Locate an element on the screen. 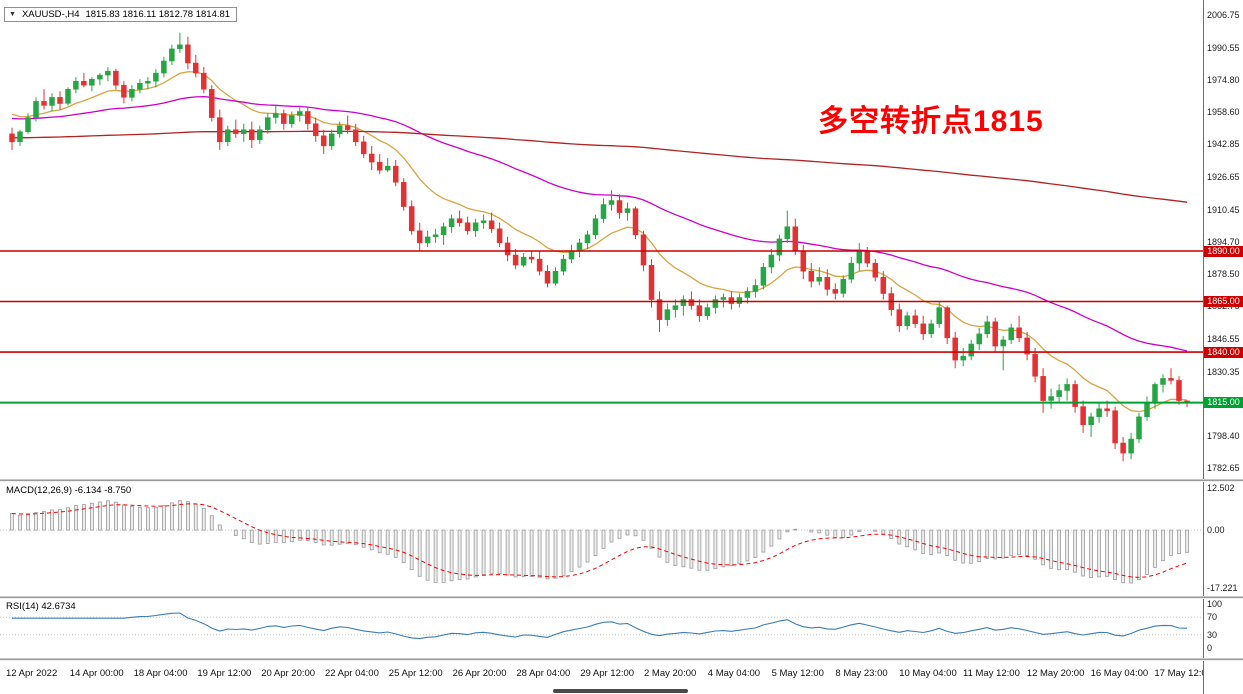 The width and height of the screenshot is (1243, 694). pane-splitter-rsi is located at coordinates (621, 597).